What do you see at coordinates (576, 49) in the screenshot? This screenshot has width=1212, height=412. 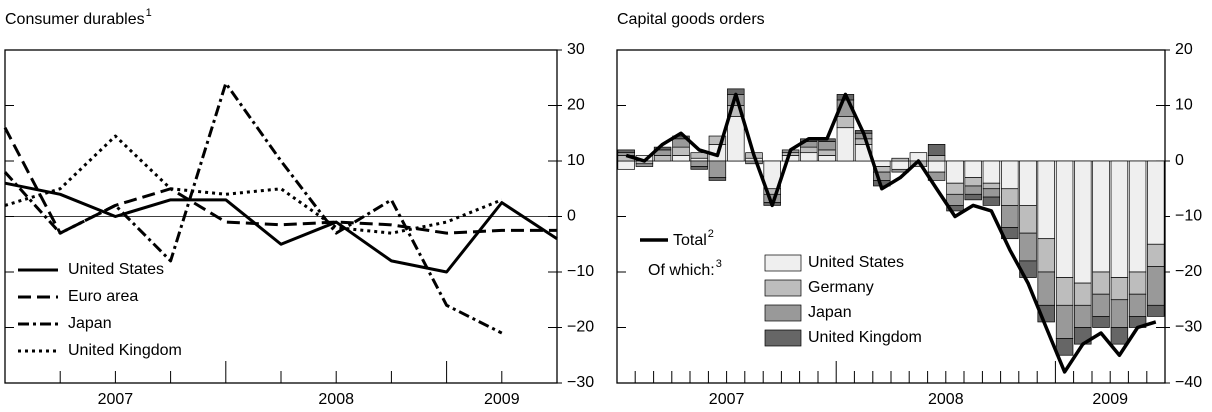 I see `y-tick-label: 30` at bounding box center [576, 49].